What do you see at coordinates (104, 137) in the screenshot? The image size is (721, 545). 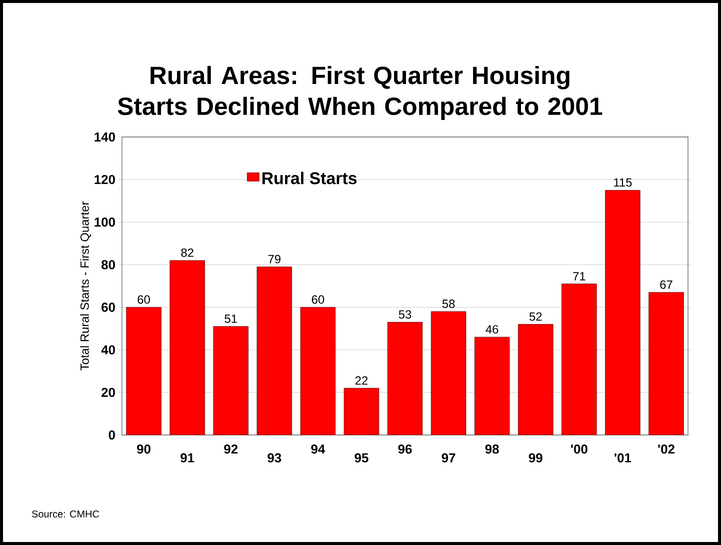 I see `y-tick-label: 140` at bounding box center [104, 137].